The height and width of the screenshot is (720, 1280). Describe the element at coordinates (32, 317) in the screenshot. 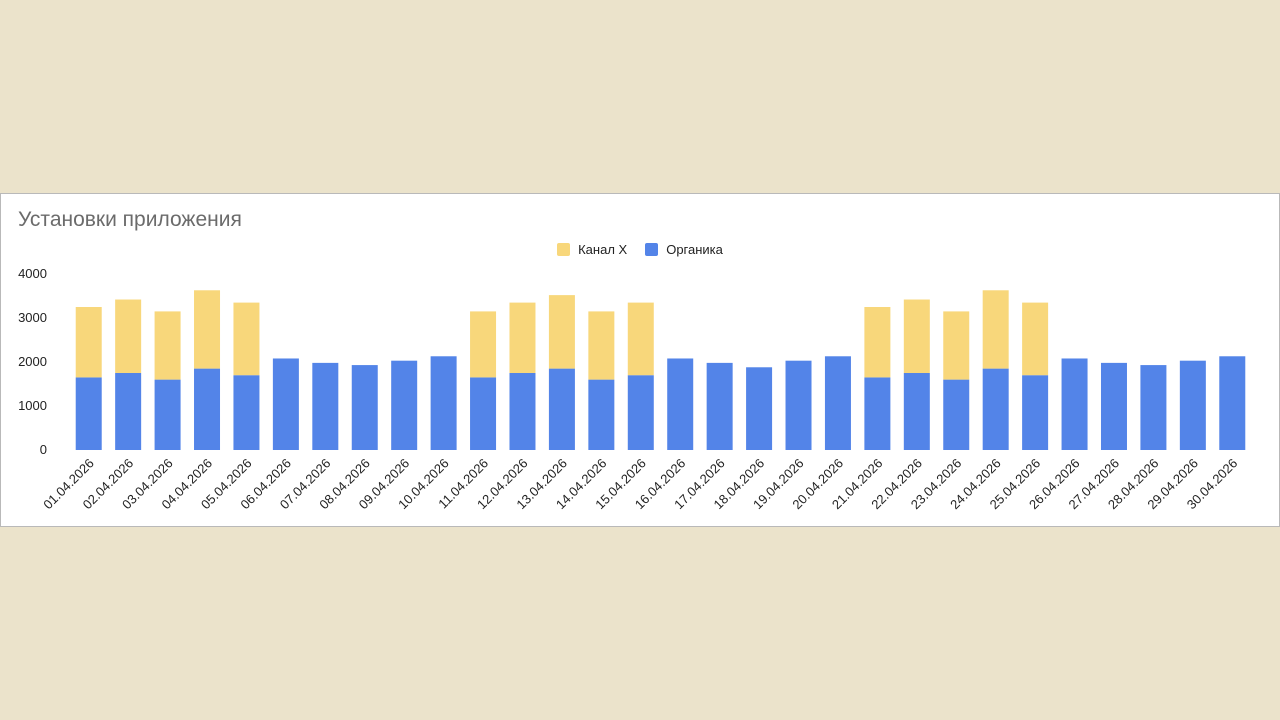

I see `y-tick-label: 3000` at that location.